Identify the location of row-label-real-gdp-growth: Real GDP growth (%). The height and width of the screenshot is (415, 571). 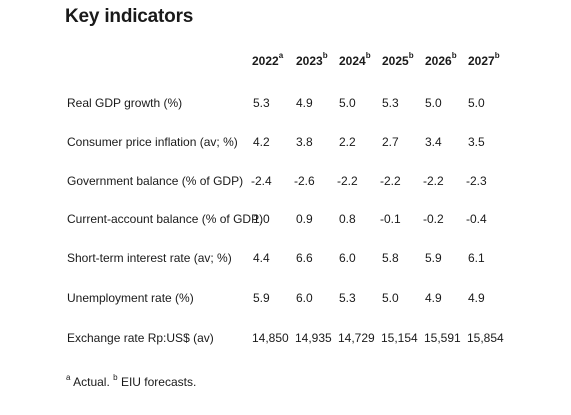
(125, 103).